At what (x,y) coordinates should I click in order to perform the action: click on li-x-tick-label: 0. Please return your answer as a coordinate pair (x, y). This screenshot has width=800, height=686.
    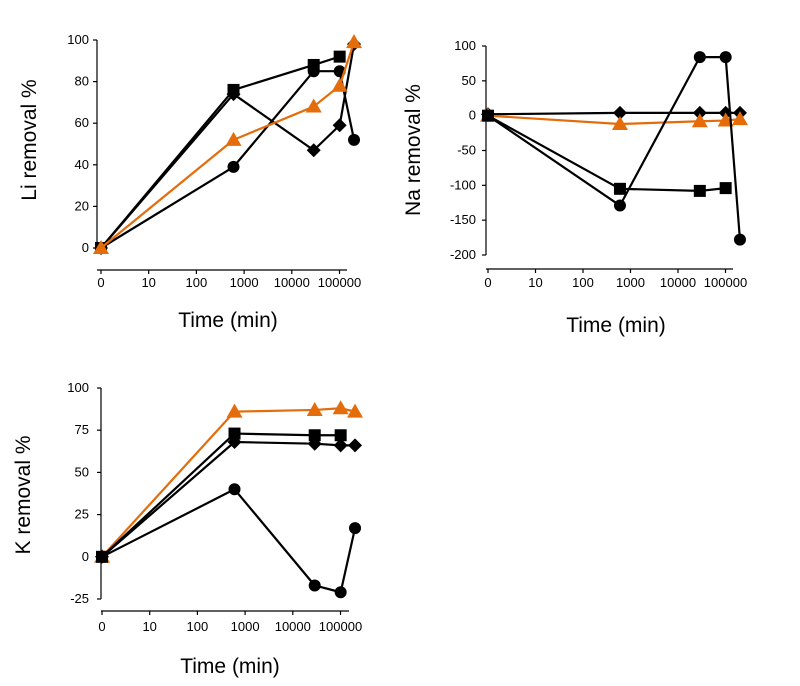
    Looking at the image, I should click on (100, 282).